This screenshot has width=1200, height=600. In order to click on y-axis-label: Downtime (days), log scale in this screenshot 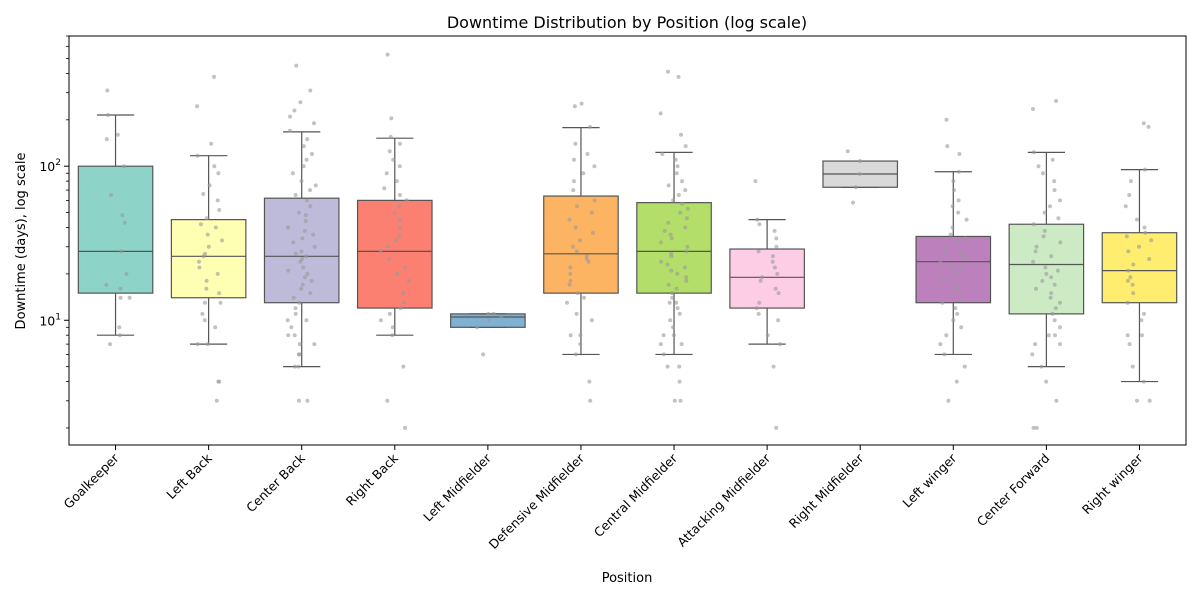, I will do `click(21, 241)`.